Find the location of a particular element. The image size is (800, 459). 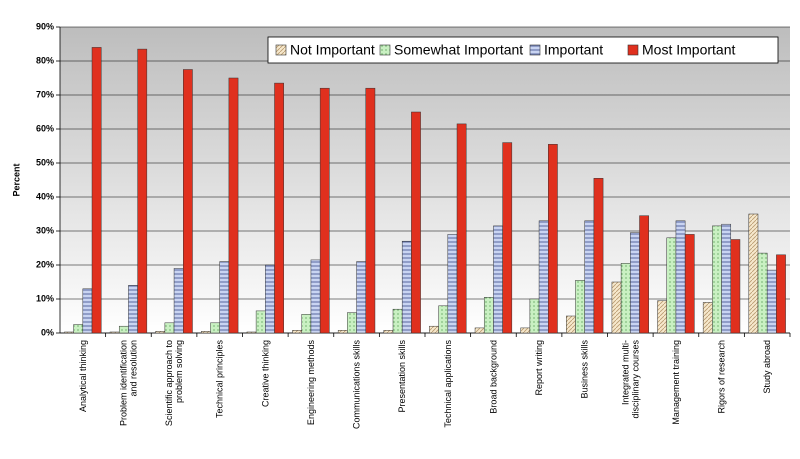

x-tick-label: Rigors of research is located at coordinates (721, 377).